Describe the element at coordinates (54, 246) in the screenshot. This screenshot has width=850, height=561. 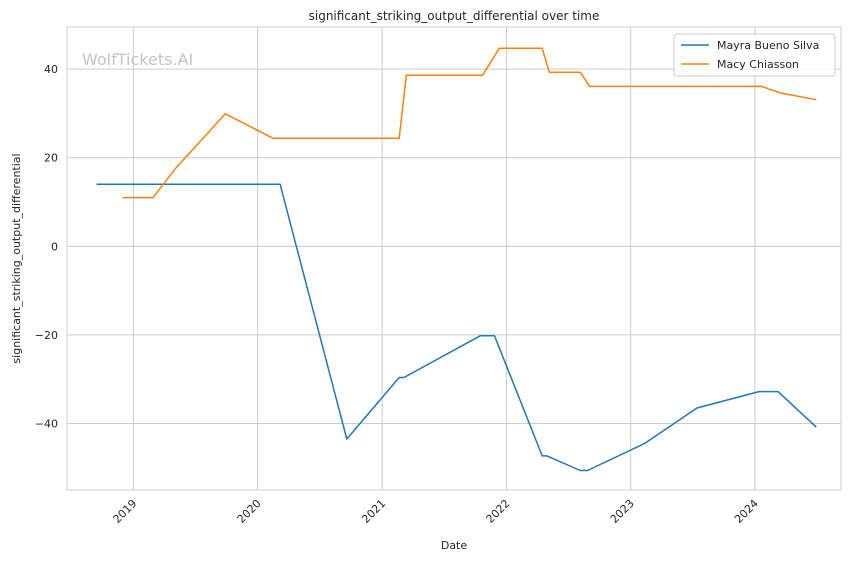
I see `y-tick-label: 0` at that location.